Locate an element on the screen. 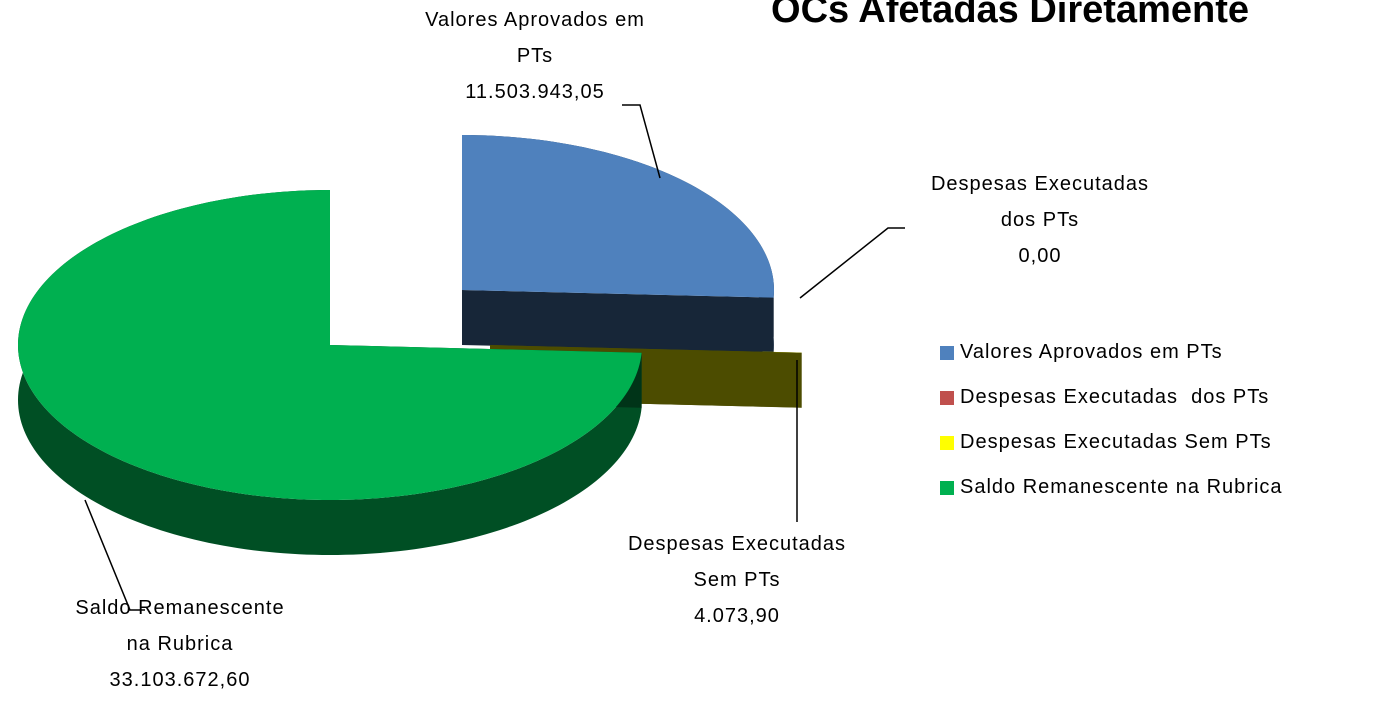  data-label: Despesas Executadas Sem PTs 4.073,90 is located at coordinates (737, 580).